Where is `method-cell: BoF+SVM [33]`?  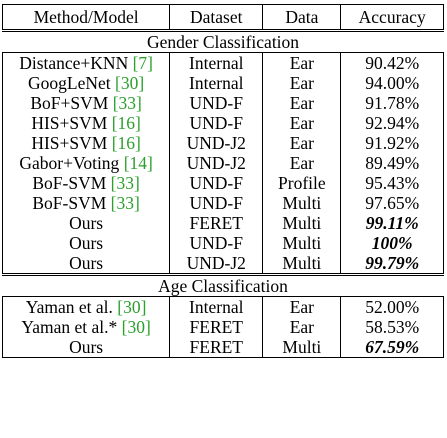 method-cell: BoF+SVM [33] is located at coordinates (86, 103).